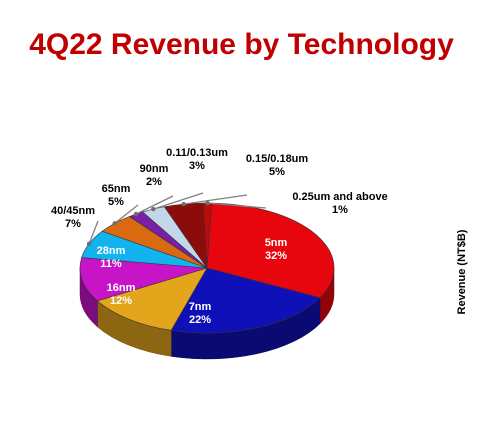 The height and width of the screenshot is (432, 483). What do you see at coordinates (126, 214) in the screenshot?
I see `leader-line-65nm` at bounding box center [126, 214].